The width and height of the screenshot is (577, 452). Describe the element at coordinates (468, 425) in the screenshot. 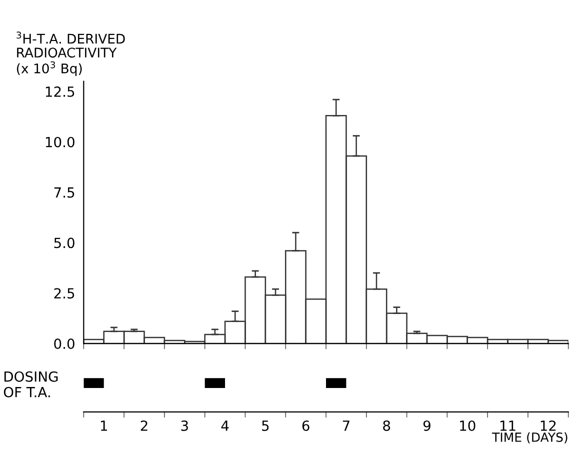

I see `x-tick-label: 10` at that location.